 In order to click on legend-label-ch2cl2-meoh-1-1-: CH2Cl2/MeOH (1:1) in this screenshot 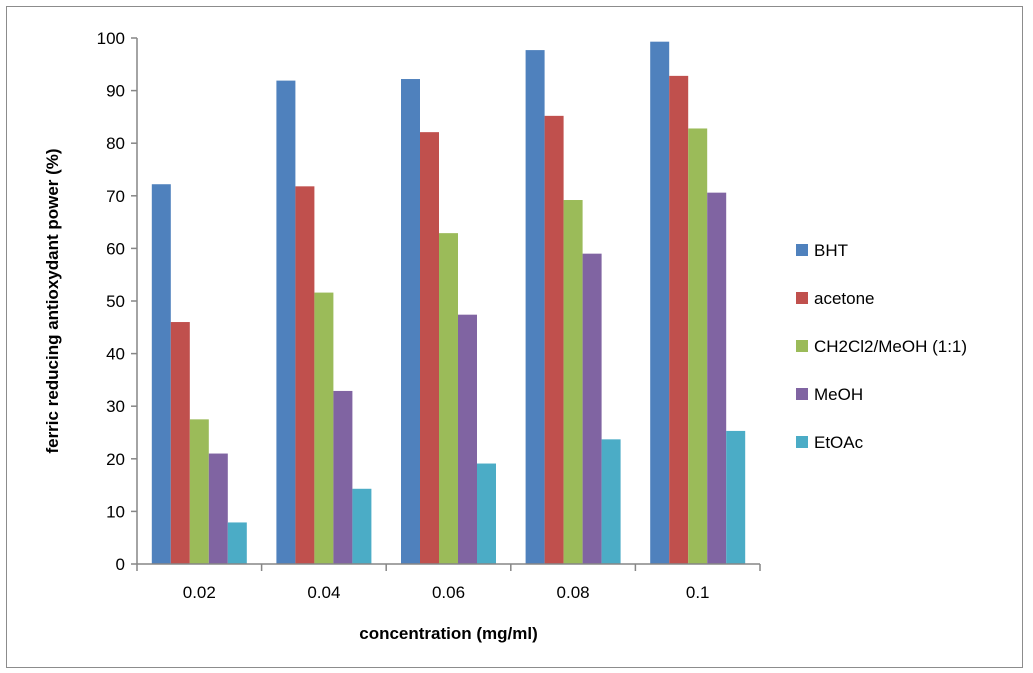, I will do `click(890, 346)`.